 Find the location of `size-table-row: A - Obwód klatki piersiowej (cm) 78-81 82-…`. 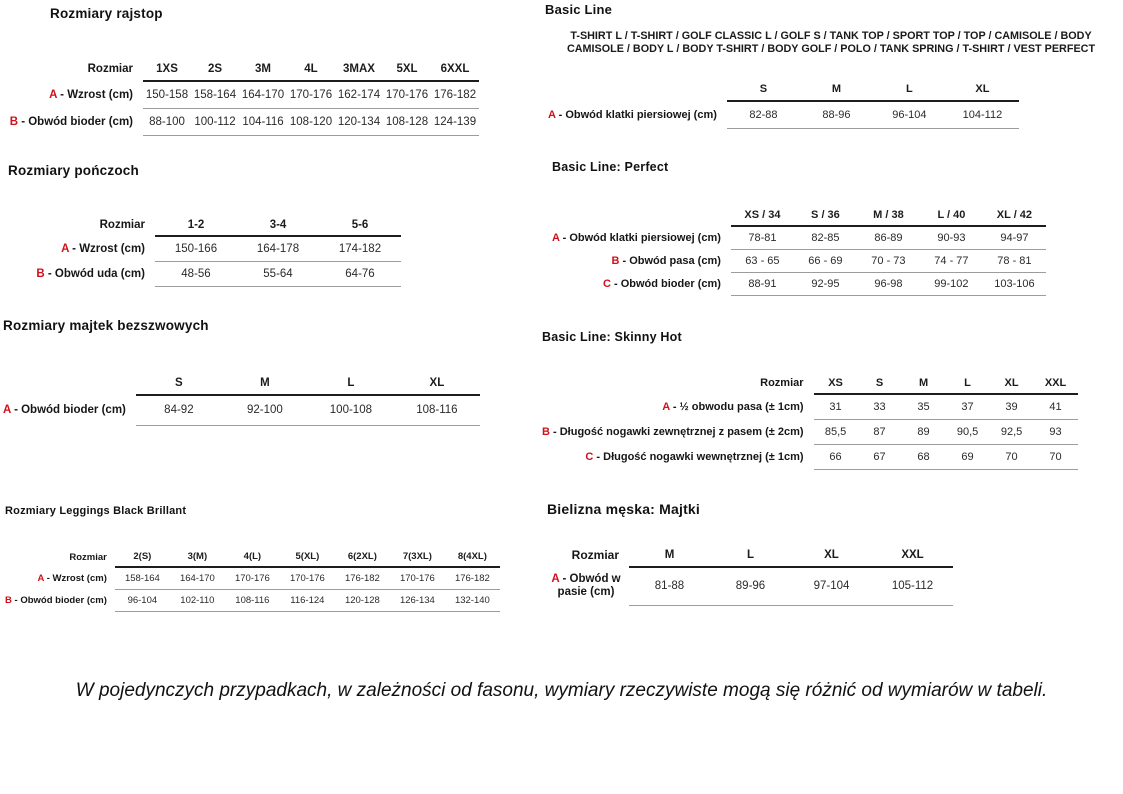

size-table-row: A - Obwód klatki piersiowej (cm) 78-81 82-… is located at coordinates (799, 238).